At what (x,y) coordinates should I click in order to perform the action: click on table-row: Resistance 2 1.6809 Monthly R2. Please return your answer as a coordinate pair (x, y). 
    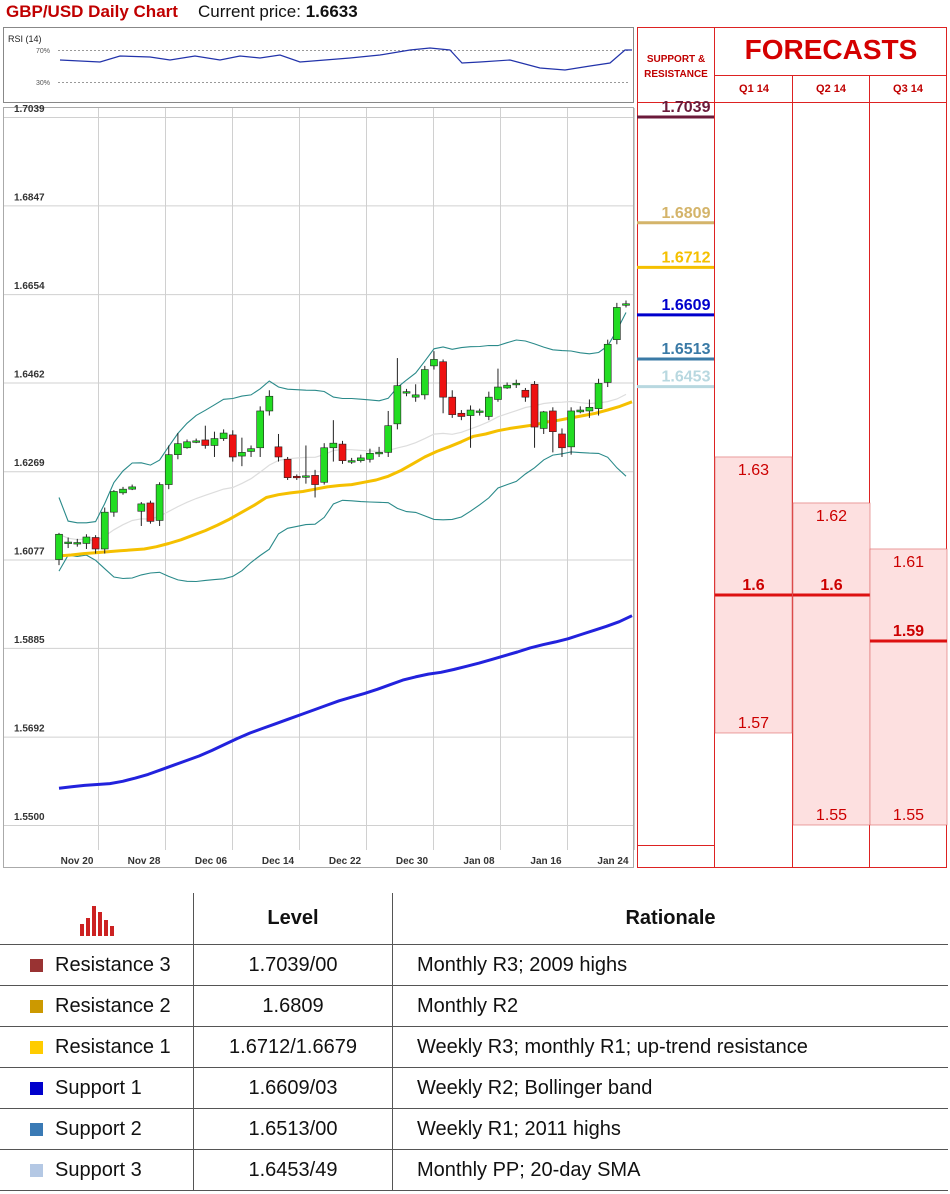
    Looking at the image, I should click on (474, 1006).